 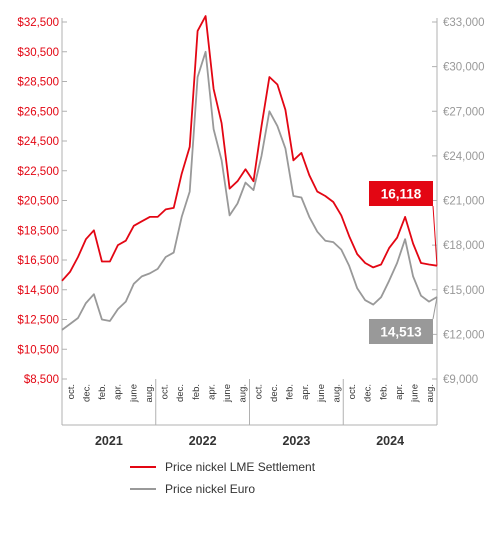 I want to click on x-axis-year-label: 2024, so click(x=390, y=441).